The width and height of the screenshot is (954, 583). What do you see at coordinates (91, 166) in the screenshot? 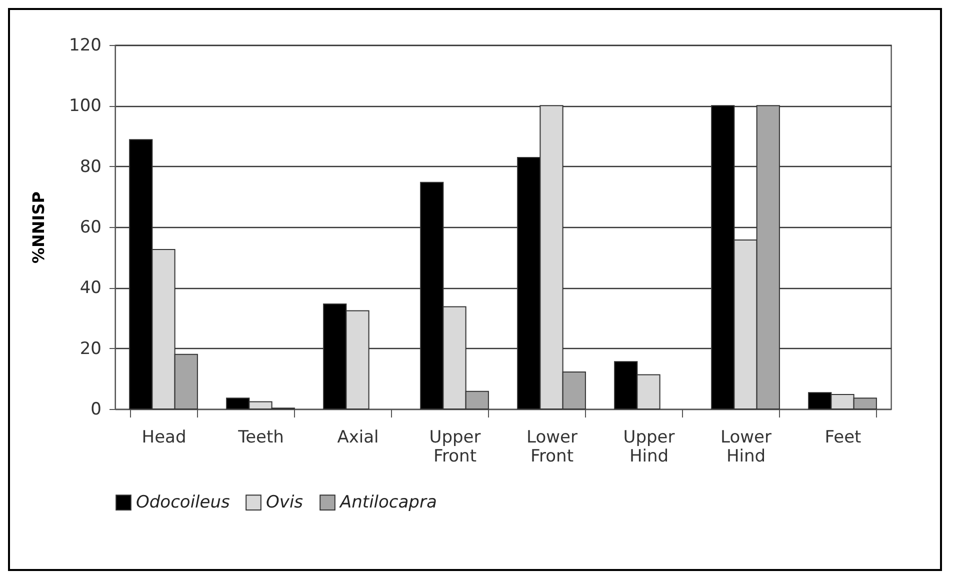
I see `y-tick-label: 80` at bounding box center [91, 166].